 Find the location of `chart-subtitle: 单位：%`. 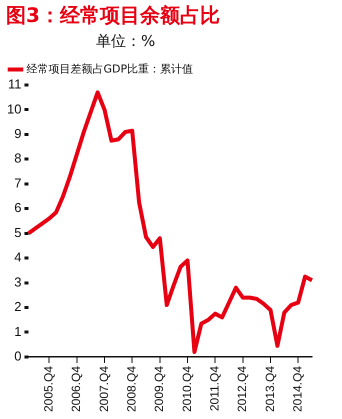

chart-subtitle: 单位：% is located at coordinates (126, 41).